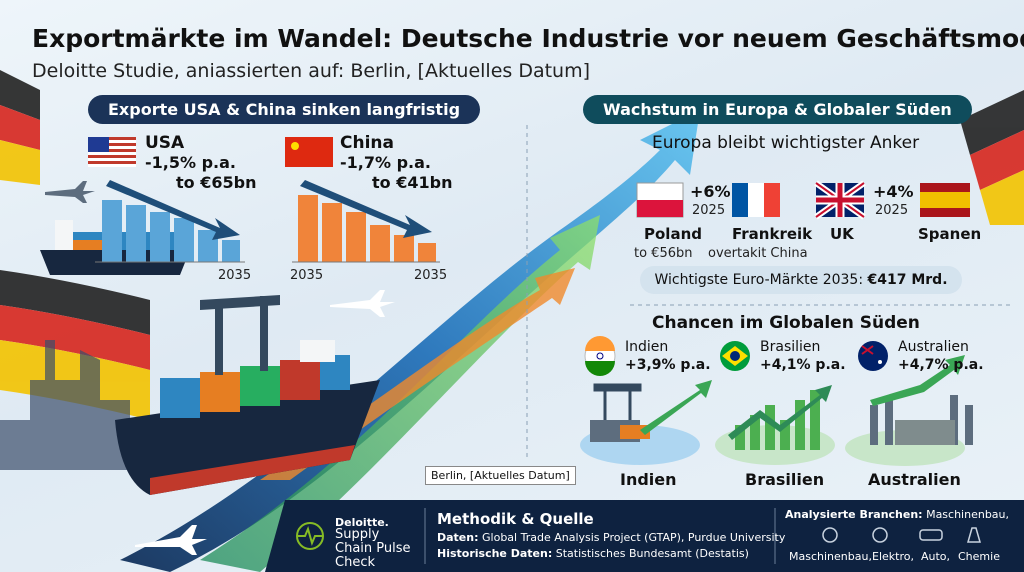  Describe the element at coordinates (458, 537) in the screenshot. I see `data-label: Daten:` at that location.